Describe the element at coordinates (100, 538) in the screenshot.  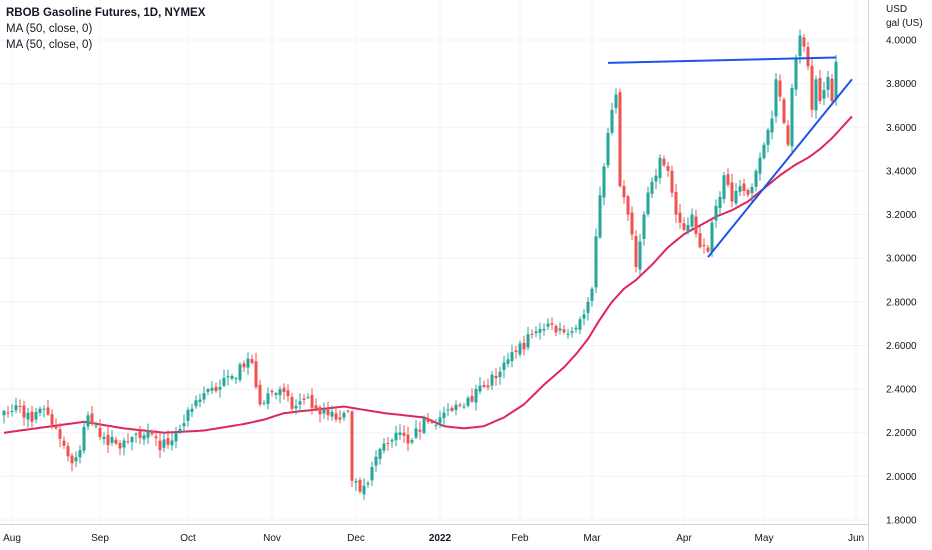
I see `x-tick-label: Sep` at that location.